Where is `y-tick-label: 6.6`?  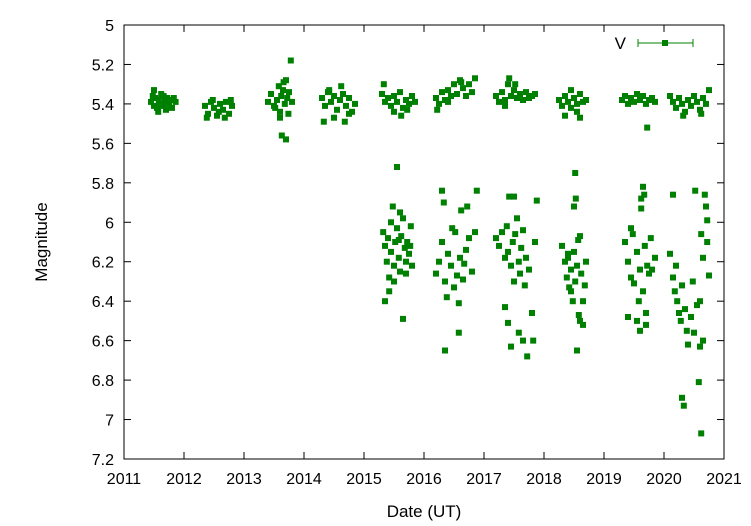
y-tick-label: 6.6 is located at coordinates (103, 342).